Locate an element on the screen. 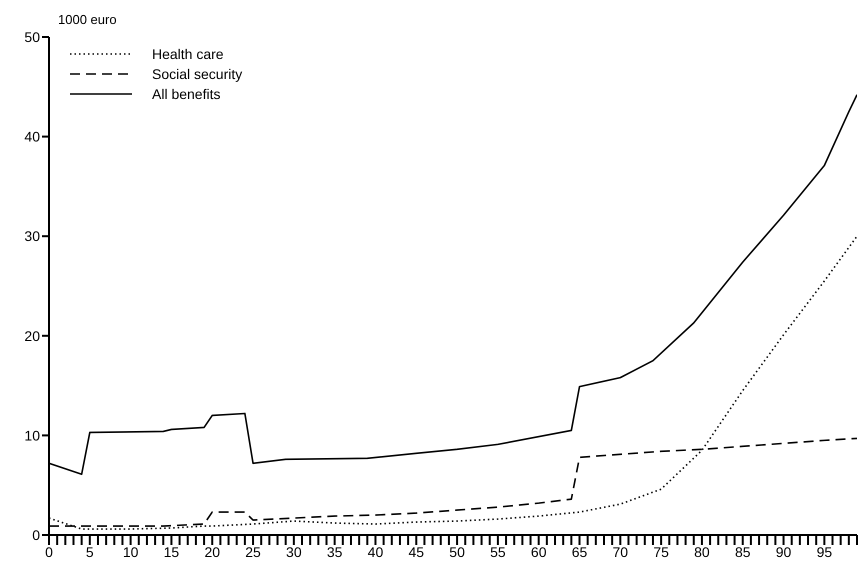 Image resolution: width=858 pixels, height=569 pixels. y-tick-label: 20 is located at coordinates (32, 336).